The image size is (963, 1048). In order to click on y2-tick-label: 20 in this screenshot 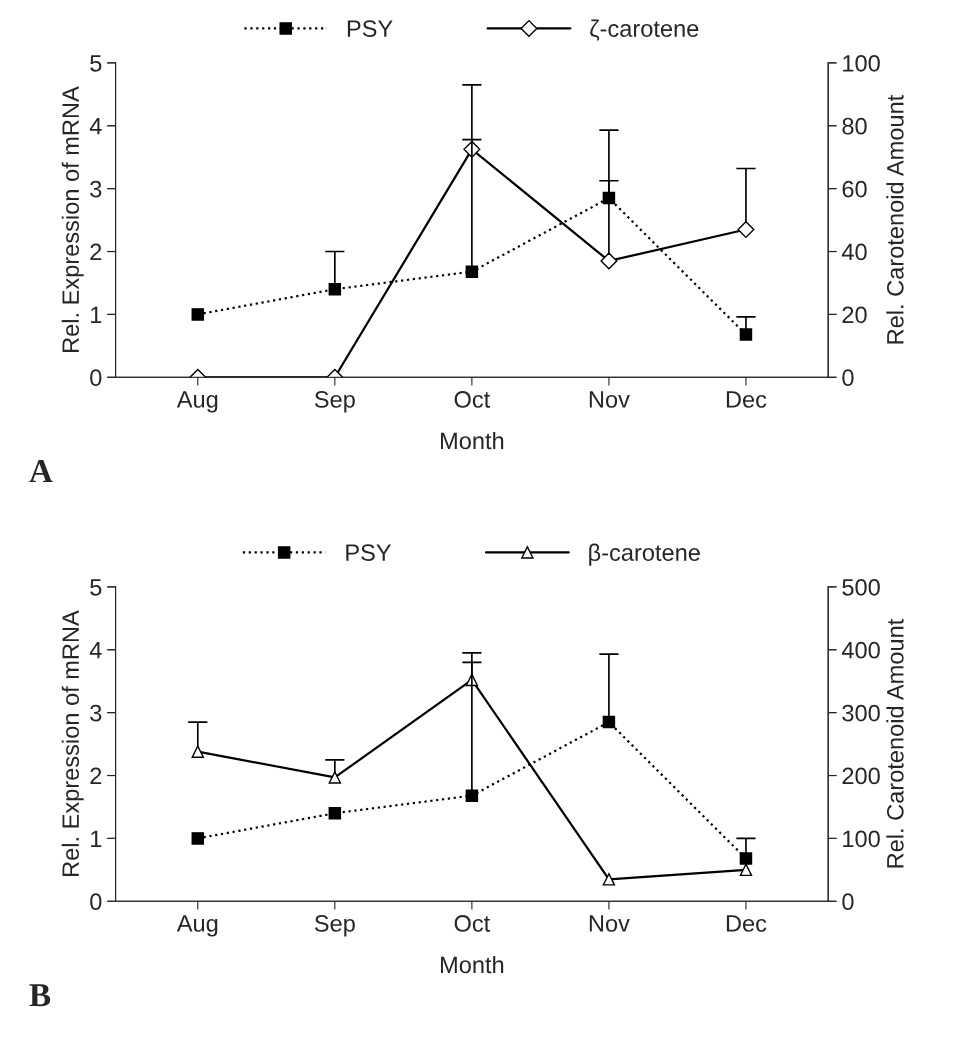, I will do `click(854, 315)`.